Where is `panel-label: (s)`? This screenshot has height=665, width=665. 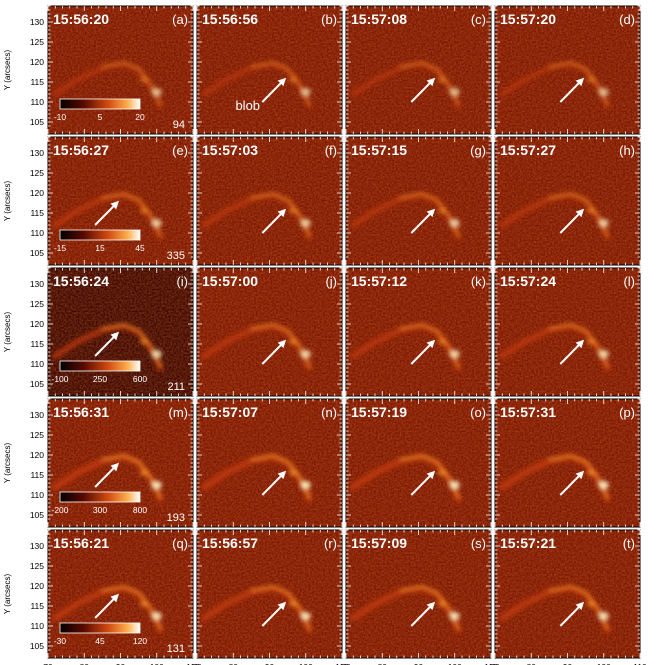
panel-label: (s) is located at coordinates (478, 543).